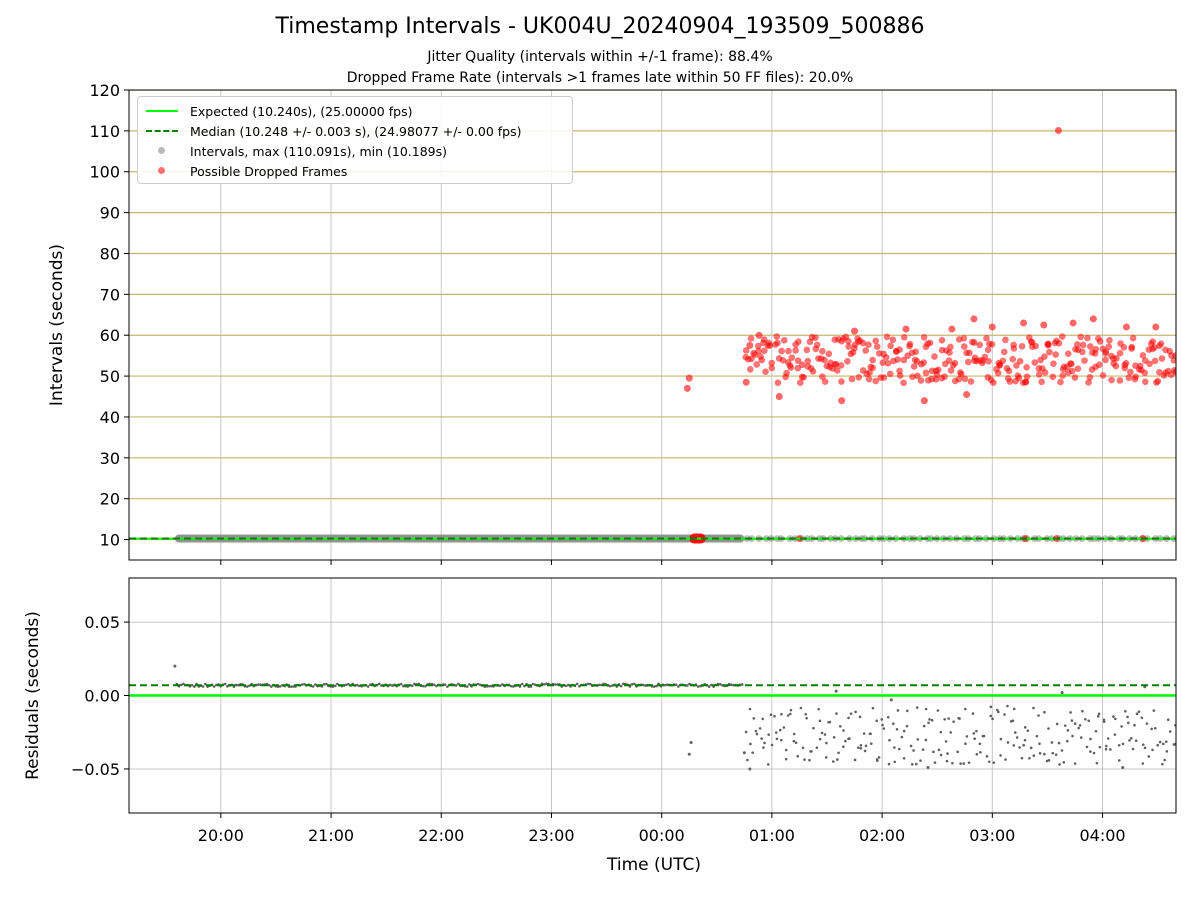 This screenshot has height=900, width=1200. I want to click on y-axis-label-residuals: Residuals (seconds), so click(33, 695).